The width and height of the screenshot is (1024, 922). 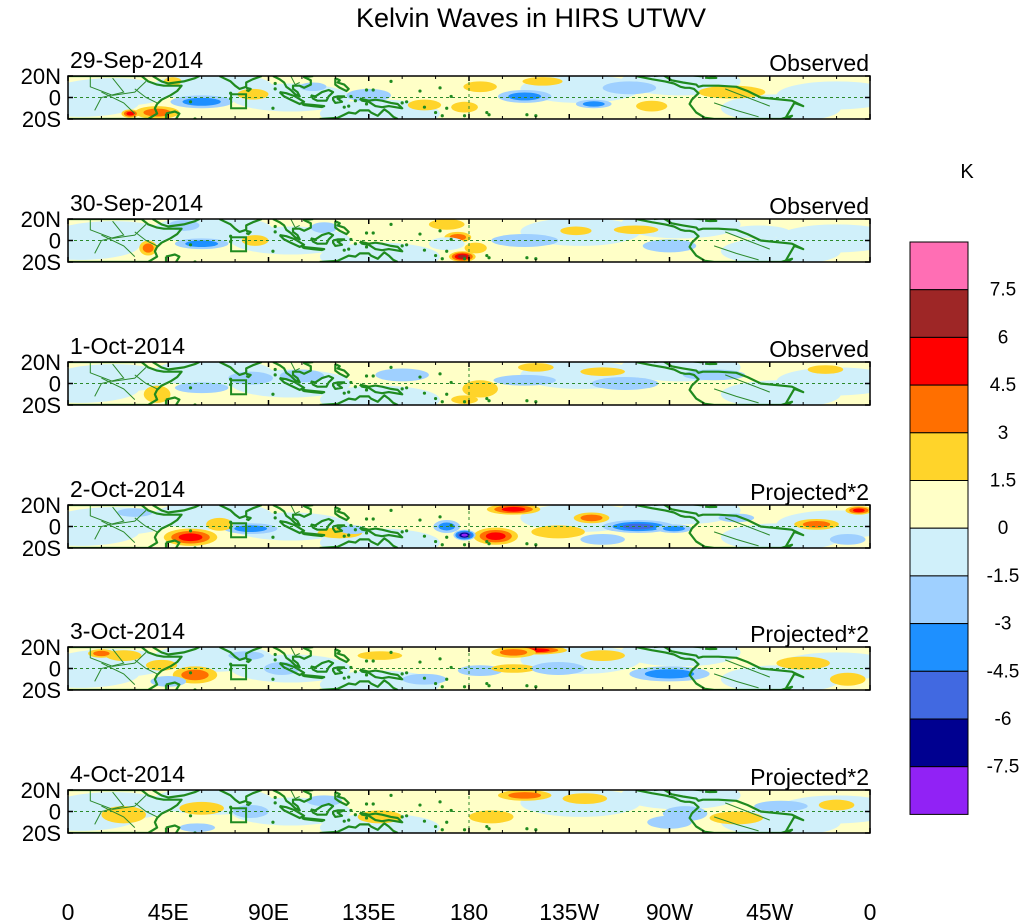 I want to click on panel-date: 1-Oct-2014, so click(x=127, y=346).